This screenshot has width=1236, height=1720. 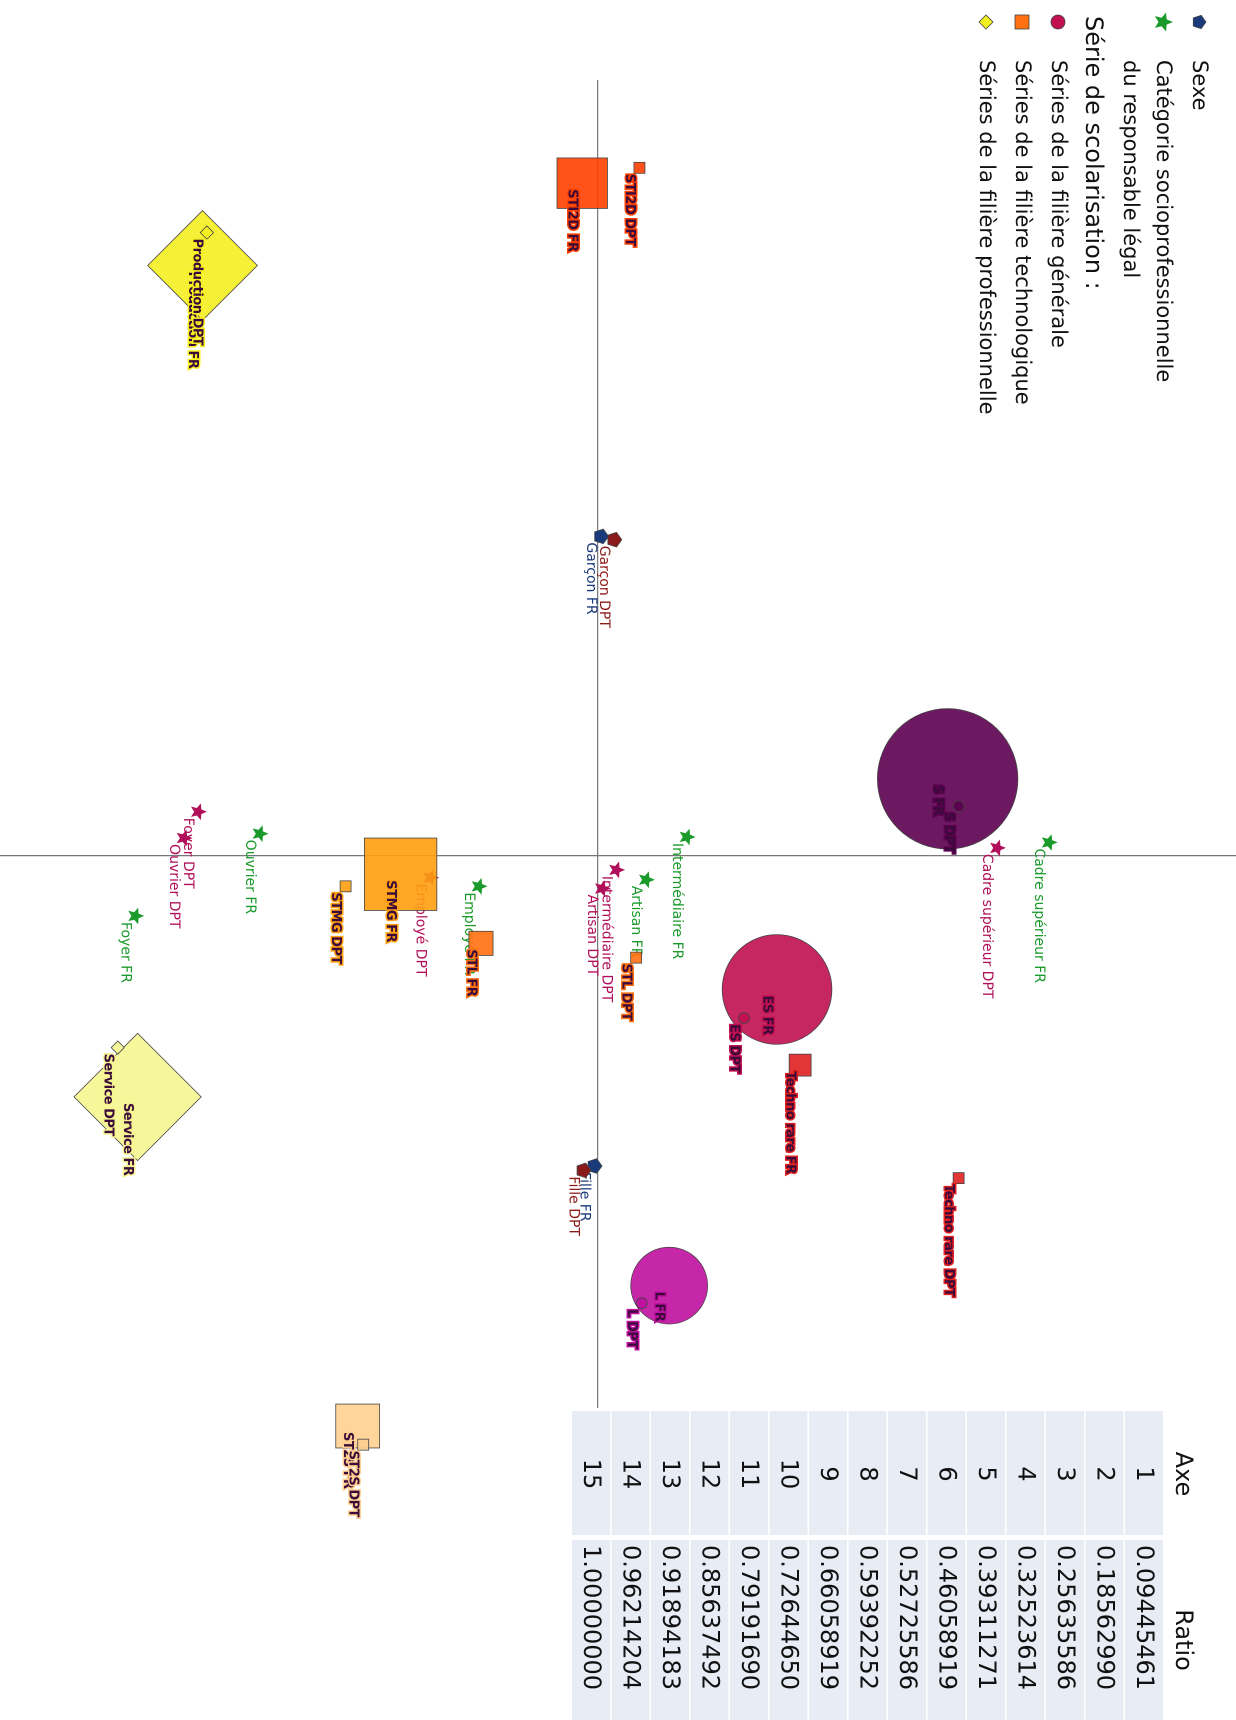 I want to click on point-label: S FR, so click(x=937, y=800).